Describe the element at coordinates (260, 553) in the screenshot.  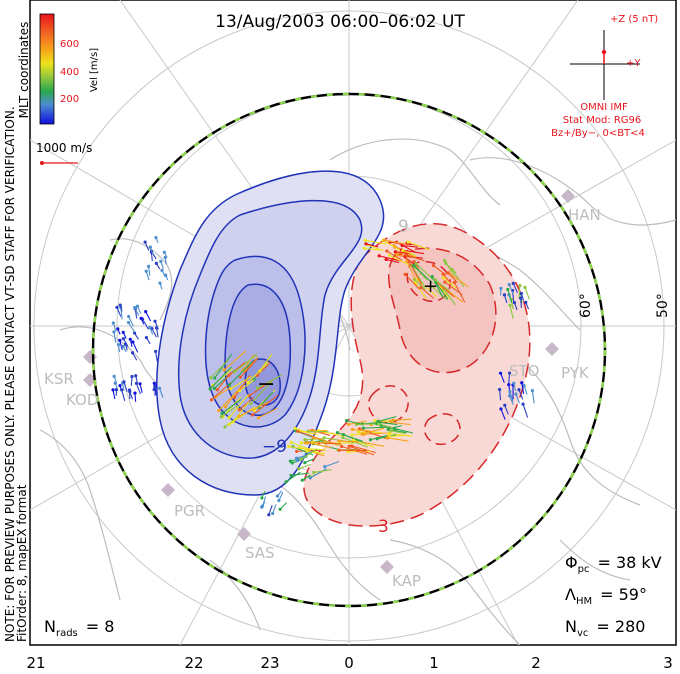
I see `radar-label-sas: SAS` at that location.